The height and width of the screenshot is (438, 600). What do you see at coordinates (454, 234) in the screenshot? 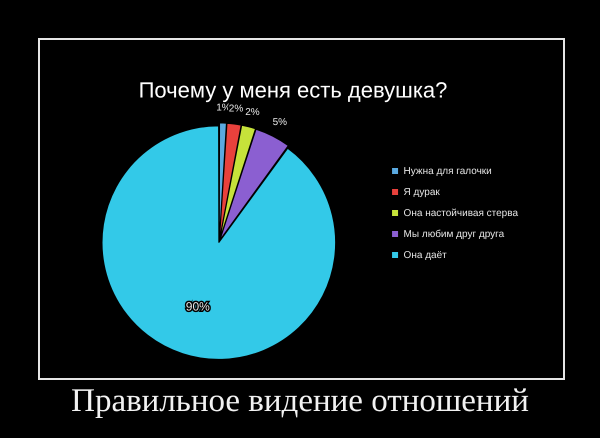
I see `legend-label: Мы любим друг друга` at bounding box center [454, 234].